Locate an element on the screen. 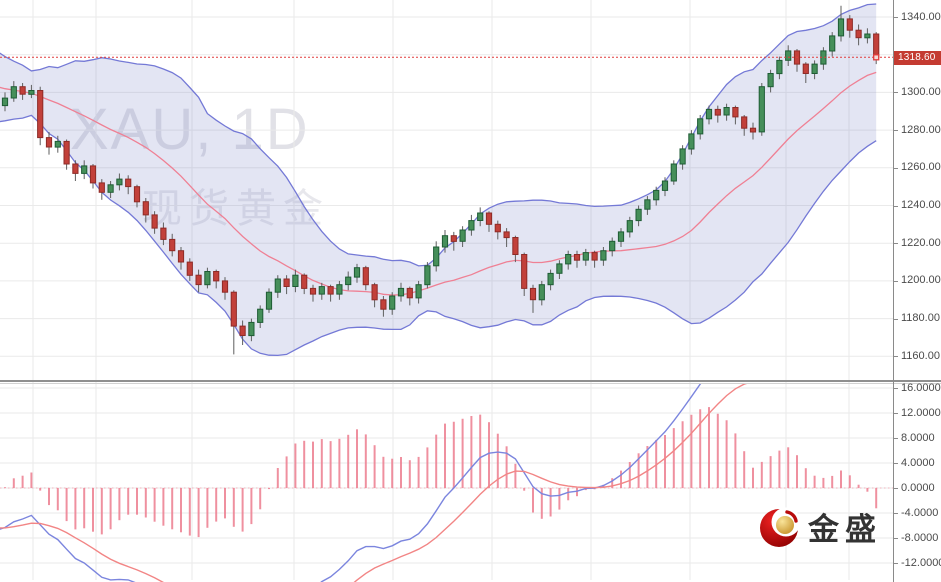 The width and height of the screenshot is (941, 582). y-axis-label: 16.0000 is located at coordinates (921, 387).